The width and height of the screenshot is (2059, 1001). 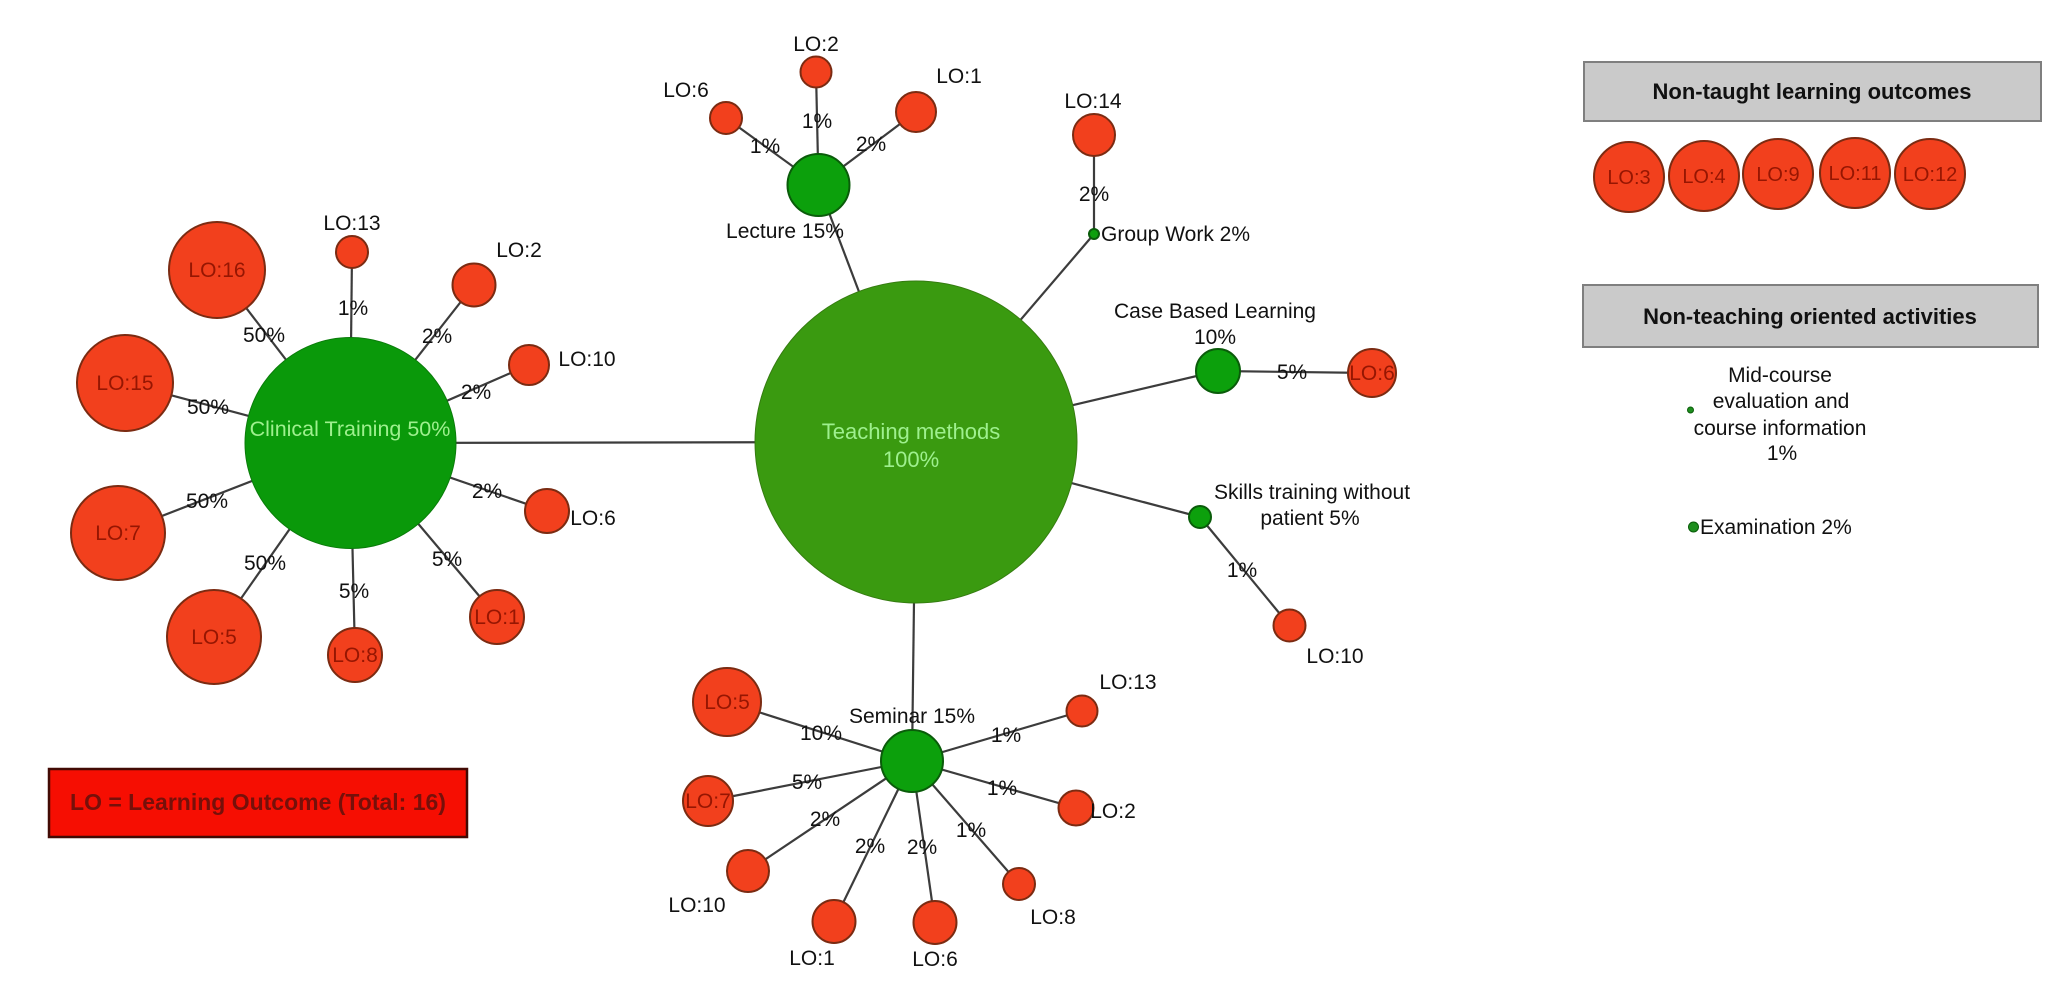 What do you see at coordinates (1812, 91) in the screenshot?
I see `svg-text: Non-taught learning outcomes` at bounding box center [1812, 91].